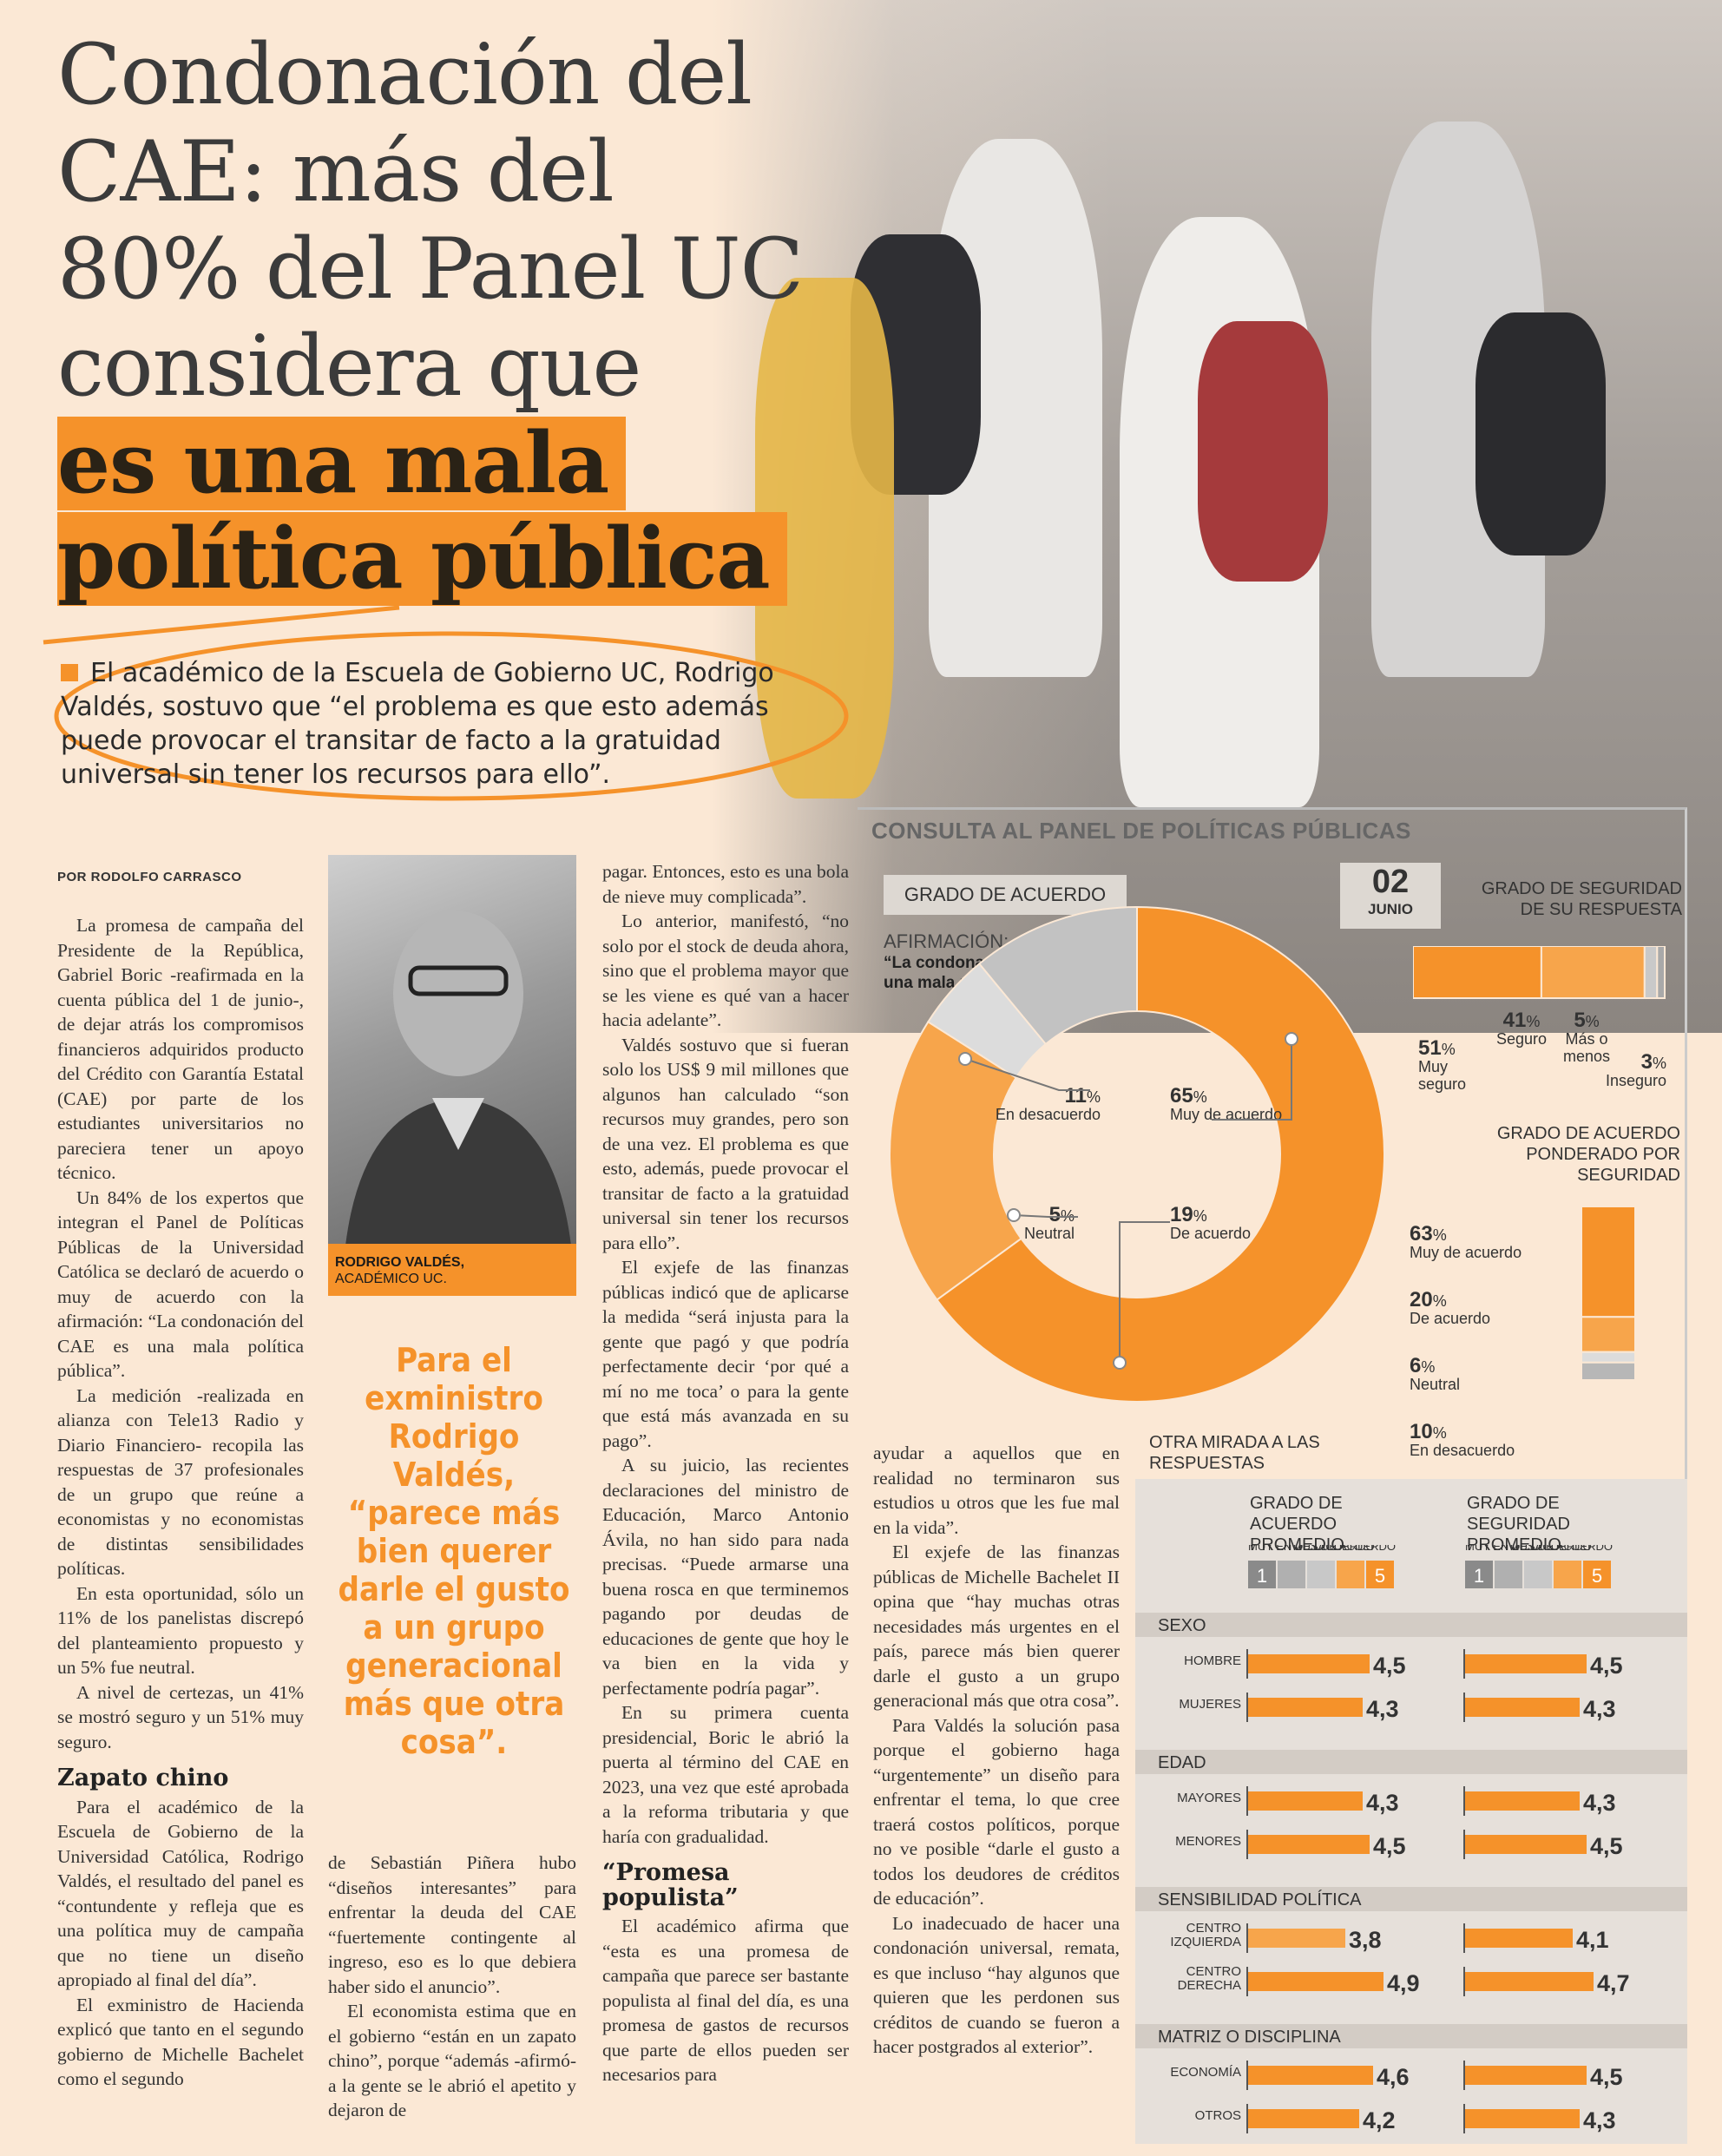  Describe the element at coordinates (1463, 1440) in the screenshot. I see `label-pond-desacuerdo: 10% En desacuerdo` at that location.